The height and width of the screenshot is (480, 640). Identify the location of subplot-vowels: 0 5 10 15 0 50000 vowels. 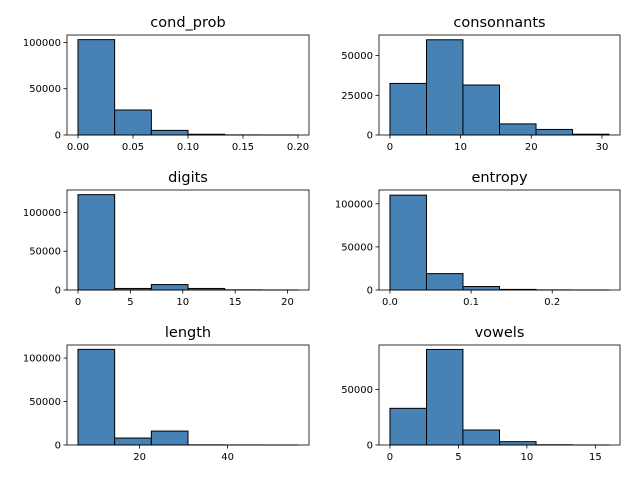
(481, 394).